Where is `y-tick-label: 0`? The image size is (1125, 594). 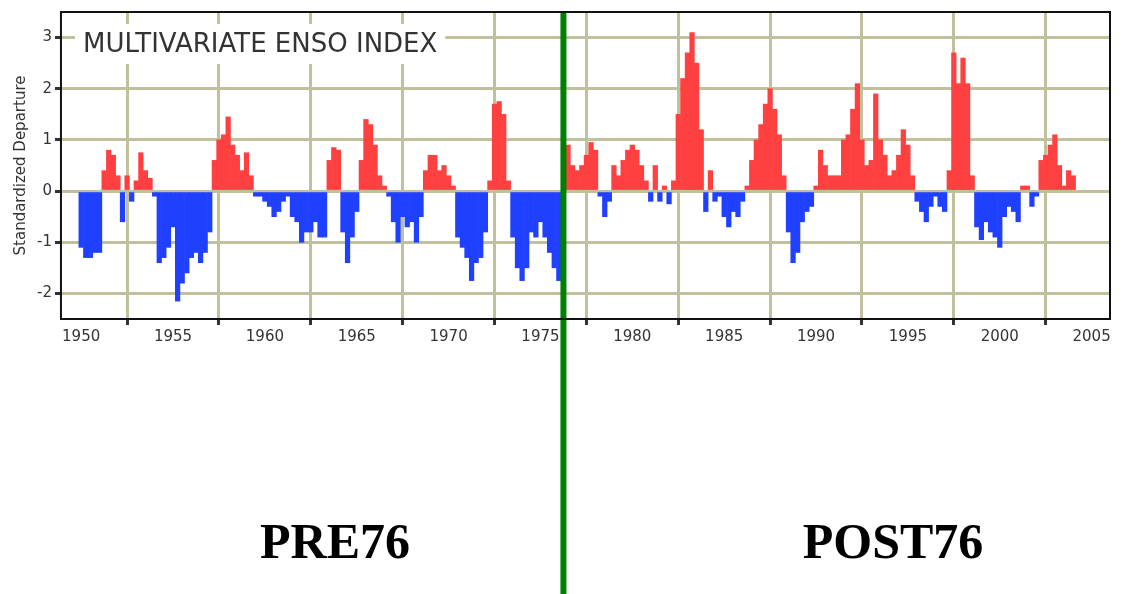 y-tick-label: 0 is located at coordinates (47, 189).